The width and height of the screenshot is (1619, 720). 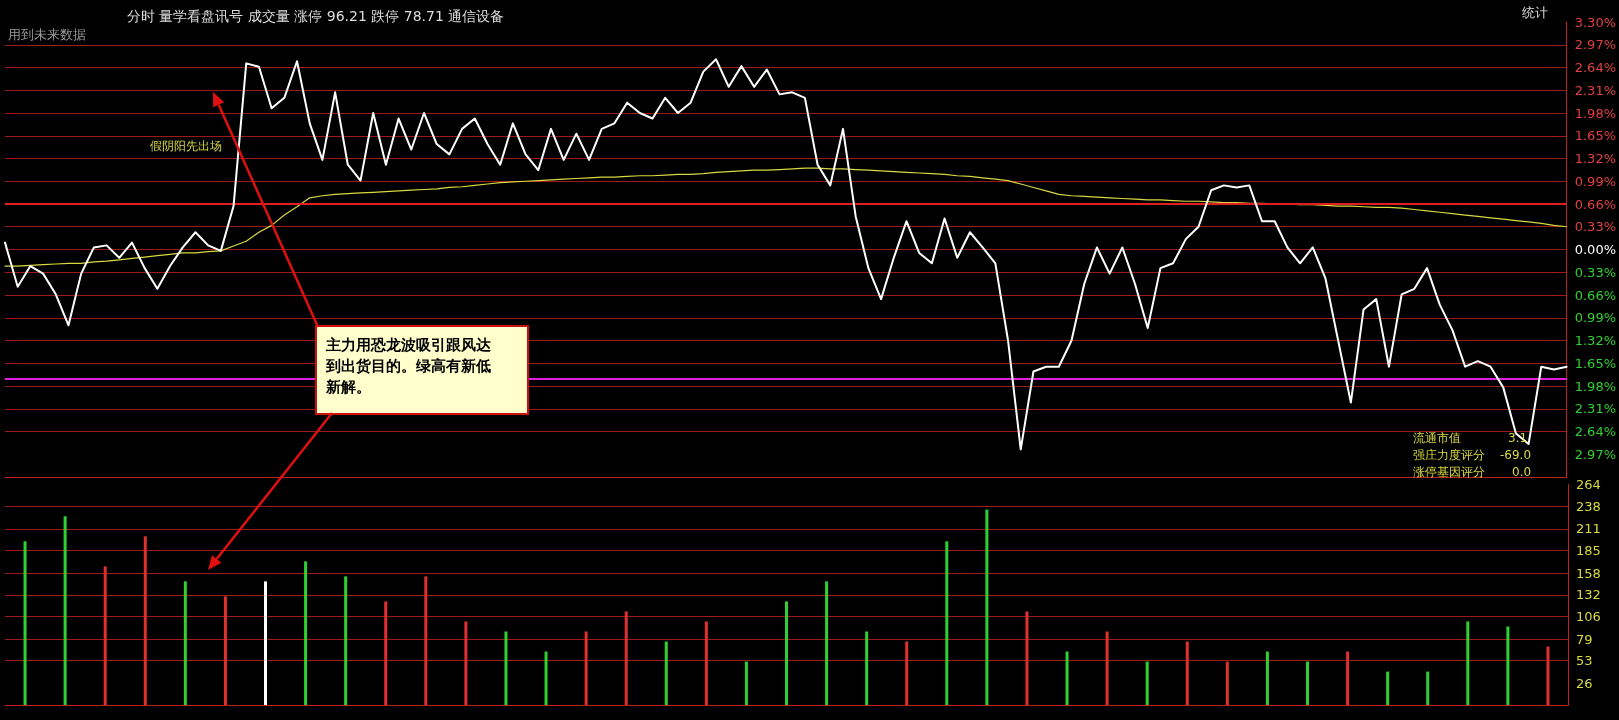 I want to click on y-tick-label: 53, so click(x=1584, y=661).